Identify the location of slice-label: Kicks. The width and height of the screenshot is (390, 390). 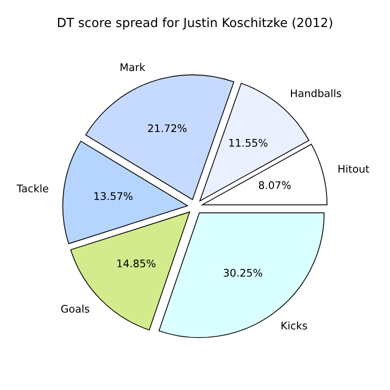
(295, 325).